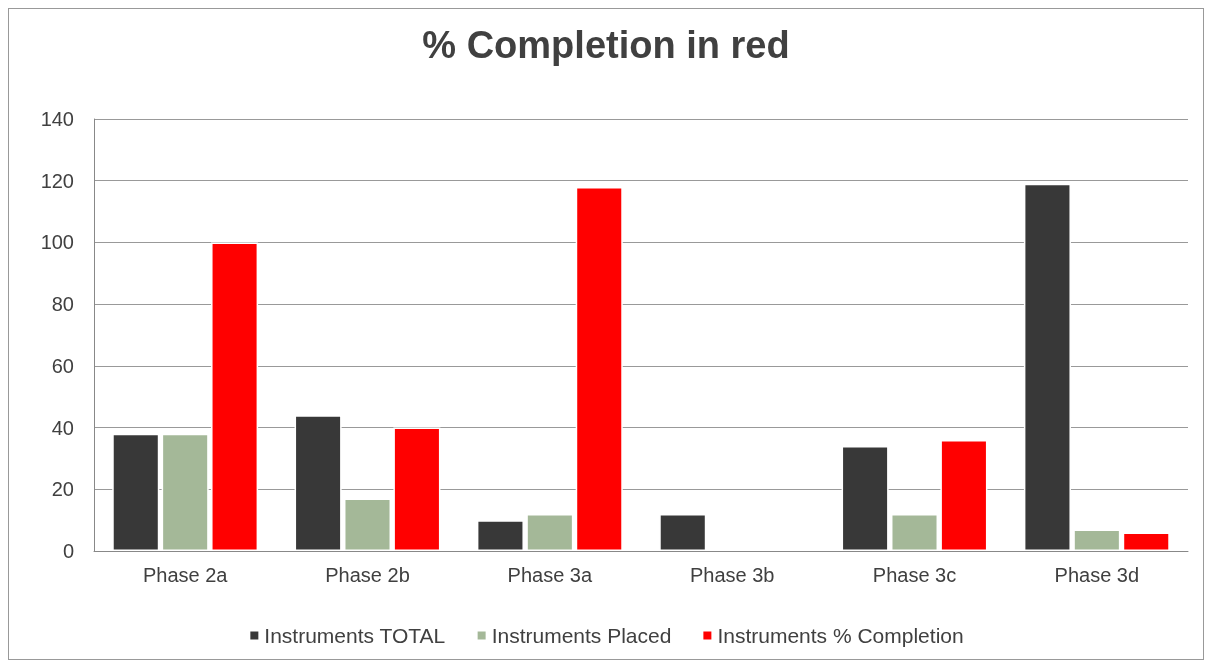 The height and width of the screenshot is (670, 1214). What do you see at coordinates (914, 575) in the screenshot?
I see `x-tick-label: Phase 3c` at bounding box center [914, 575].